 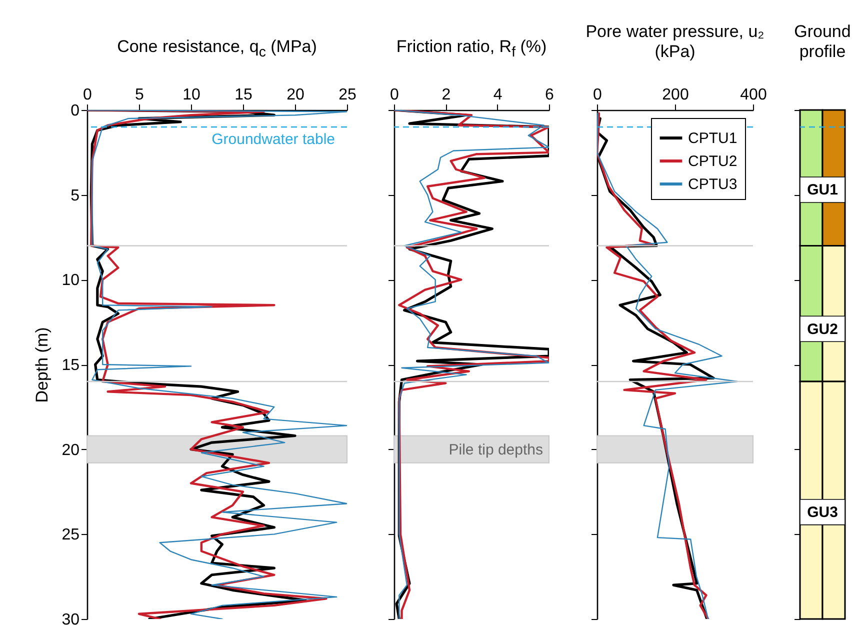 What do you see at coordinates (273, 139) in the screenshot?
I see `ref-line-label: Groundwater table` at bounding box center [273, 139].